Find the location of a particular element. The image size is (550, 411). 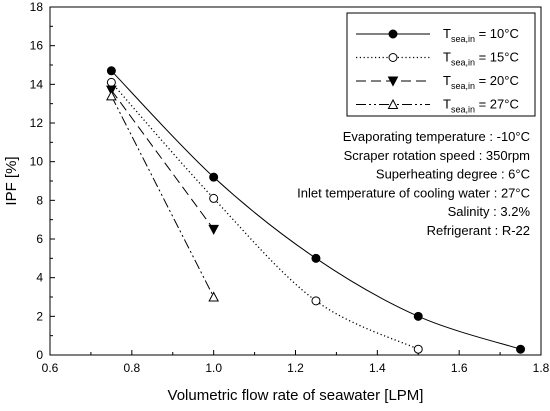

legend-label: Tsea,in = 27°C is located at coordinates (481, 106).